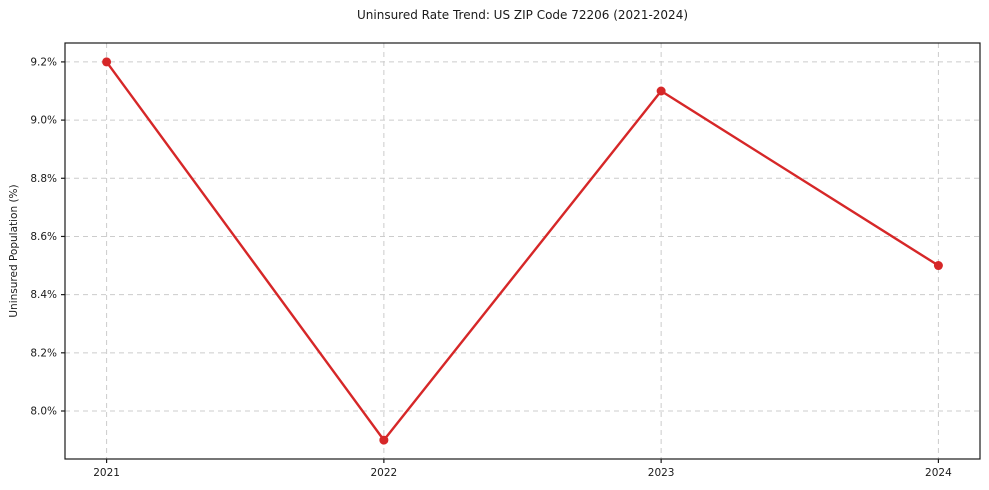 The height and width of the screenshot is (490, 989). Describe the element at coordinates (43, 295) in the screenshot. I see `y-tick-label: 8.4%` at that location.